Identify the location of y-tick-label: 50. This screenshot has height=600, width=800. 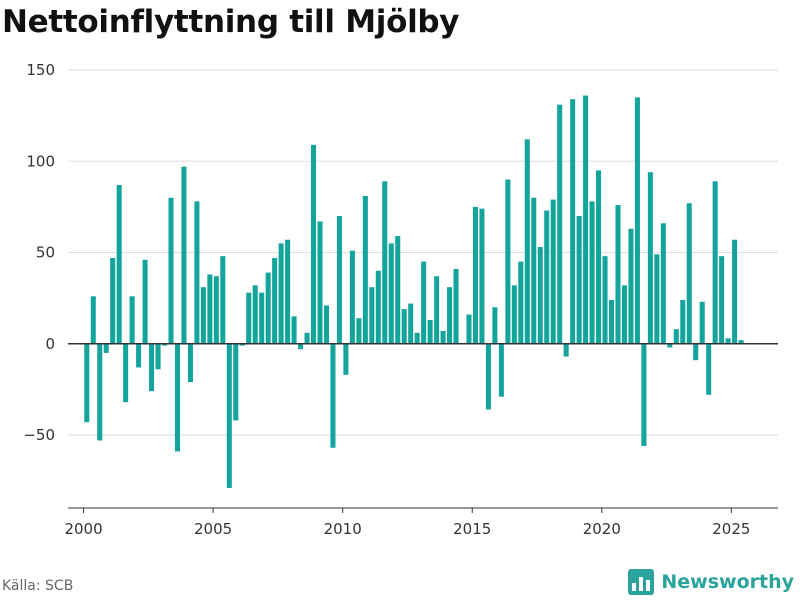
(45, 253).